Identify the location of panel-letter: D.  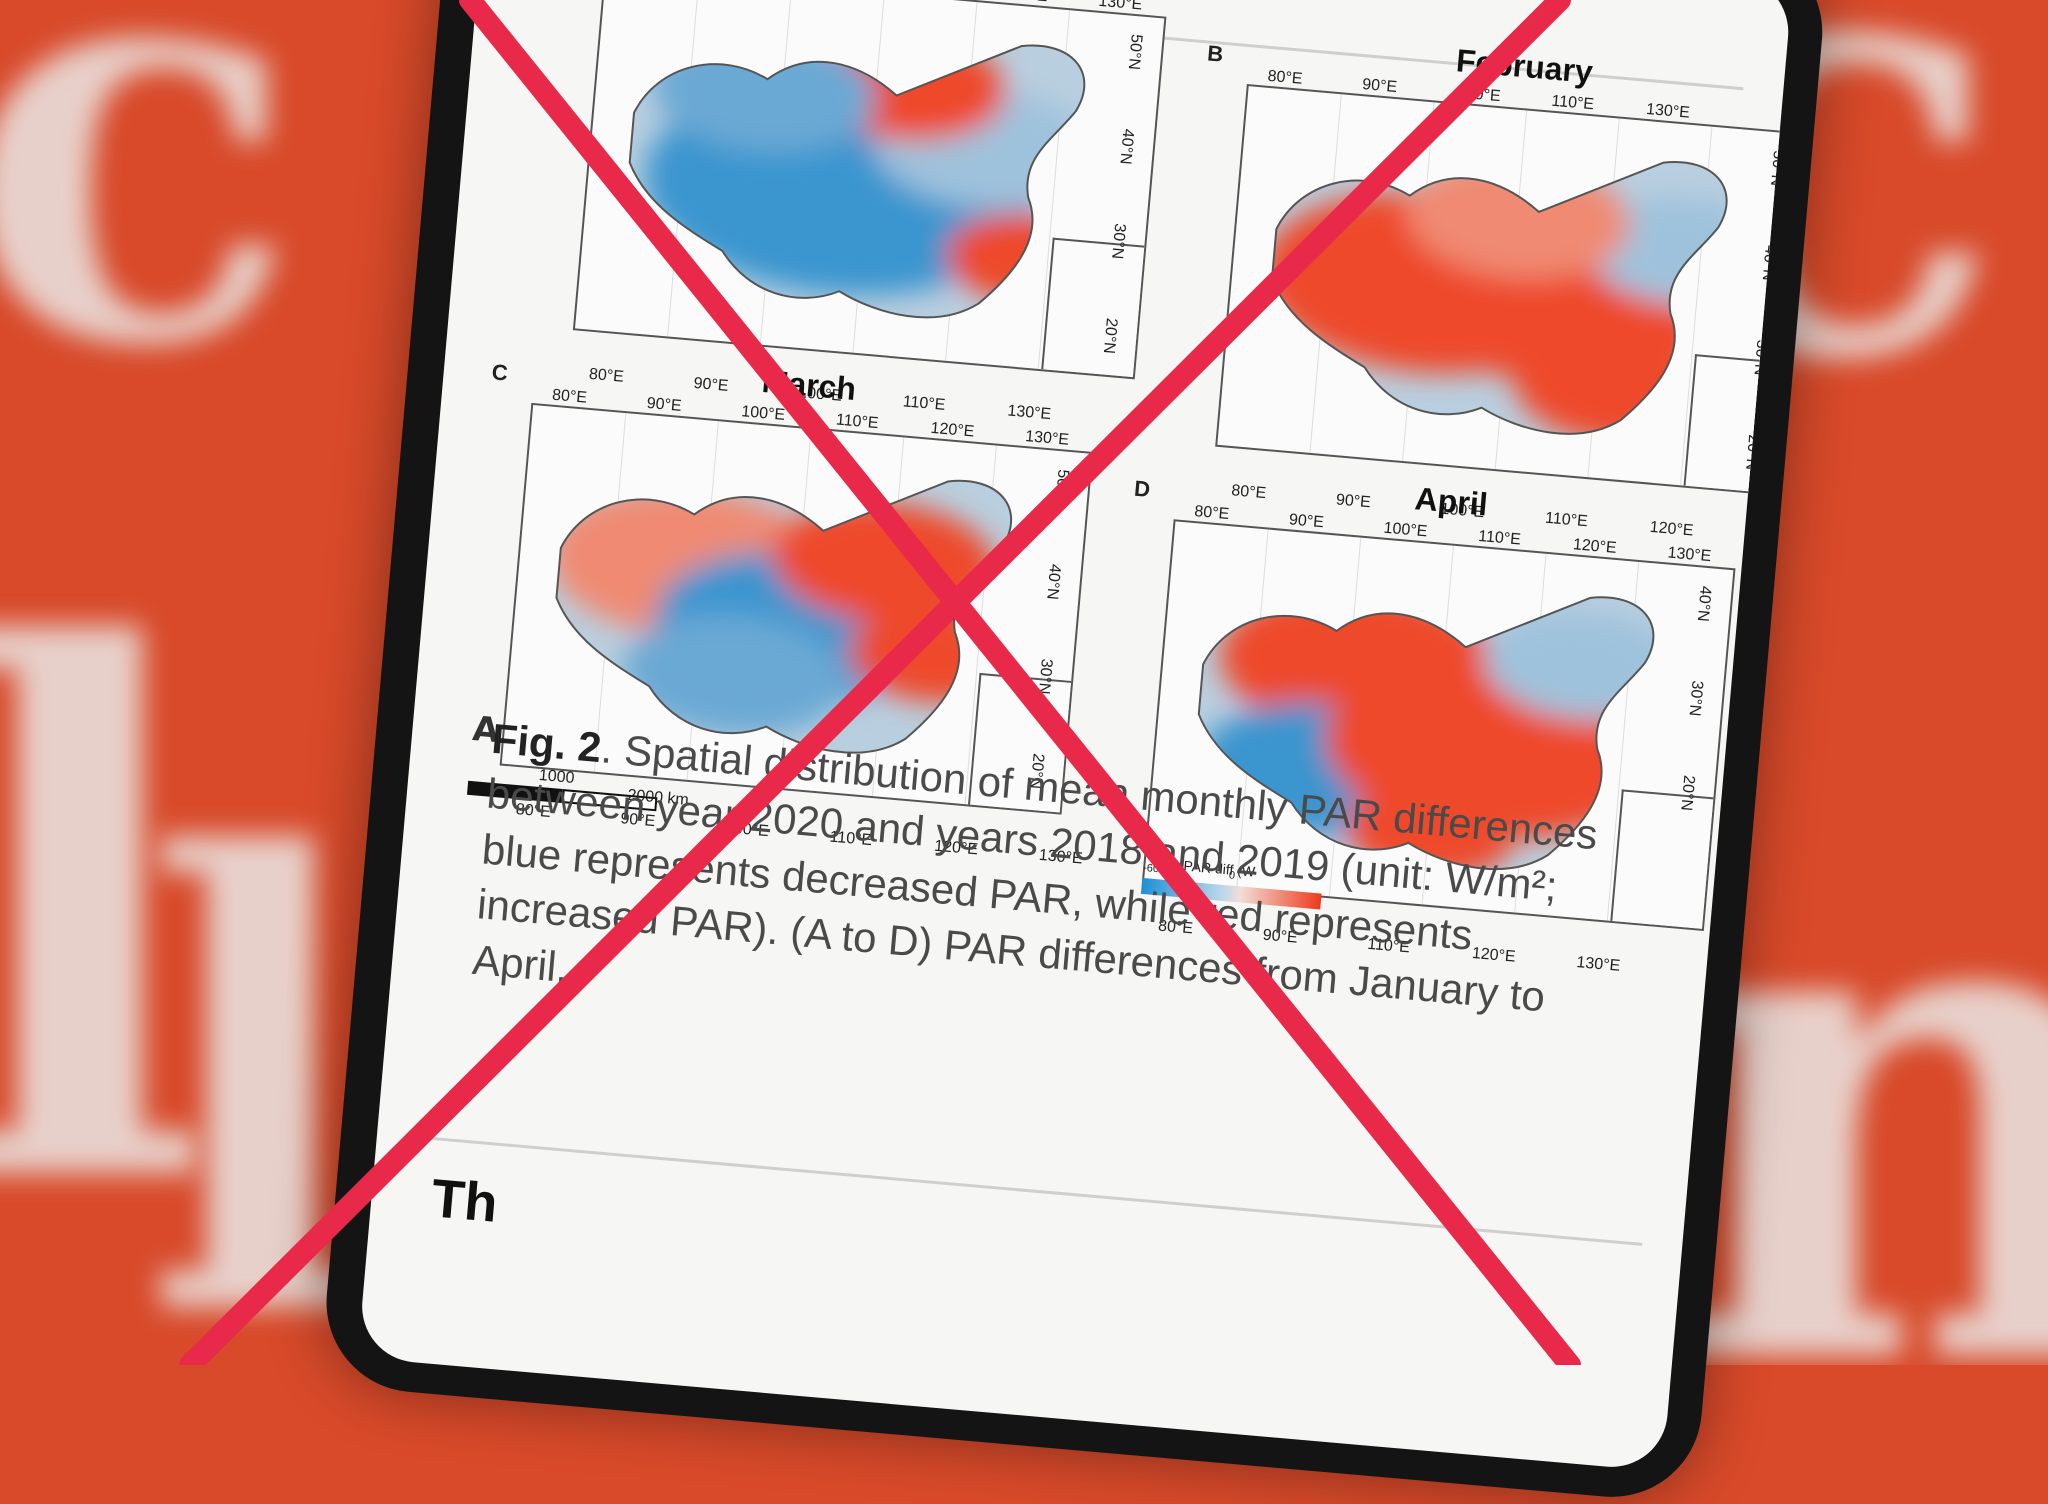
(1142, 489).